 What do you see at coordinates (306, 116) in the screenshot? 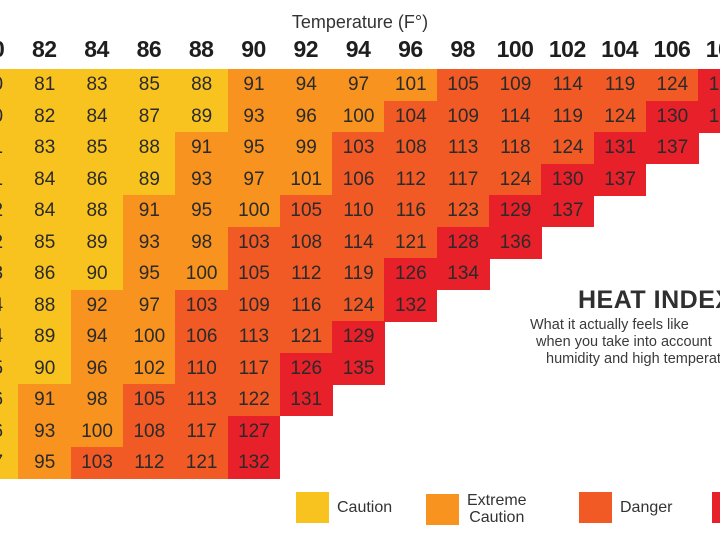
I see `heat-index-cell: 96` at bounding box center [306, 116].